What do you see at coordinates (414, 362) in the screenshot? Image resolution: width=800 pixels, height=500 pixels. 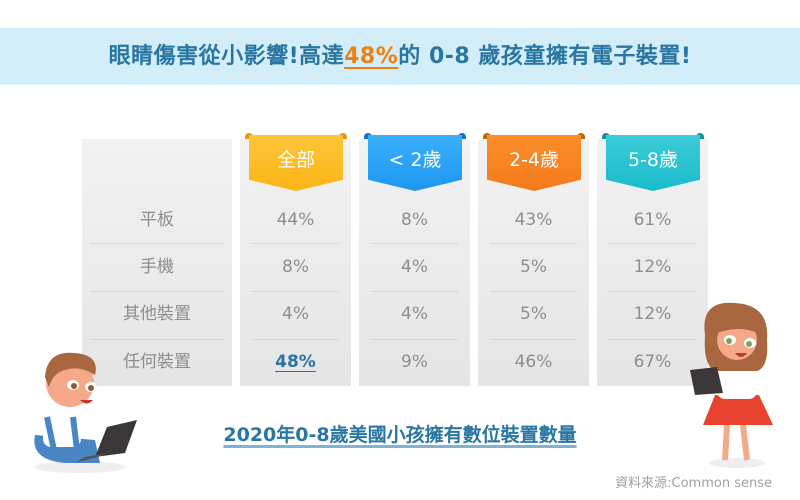 I see `cell-value: 9%` at bounding box center [414, 362].